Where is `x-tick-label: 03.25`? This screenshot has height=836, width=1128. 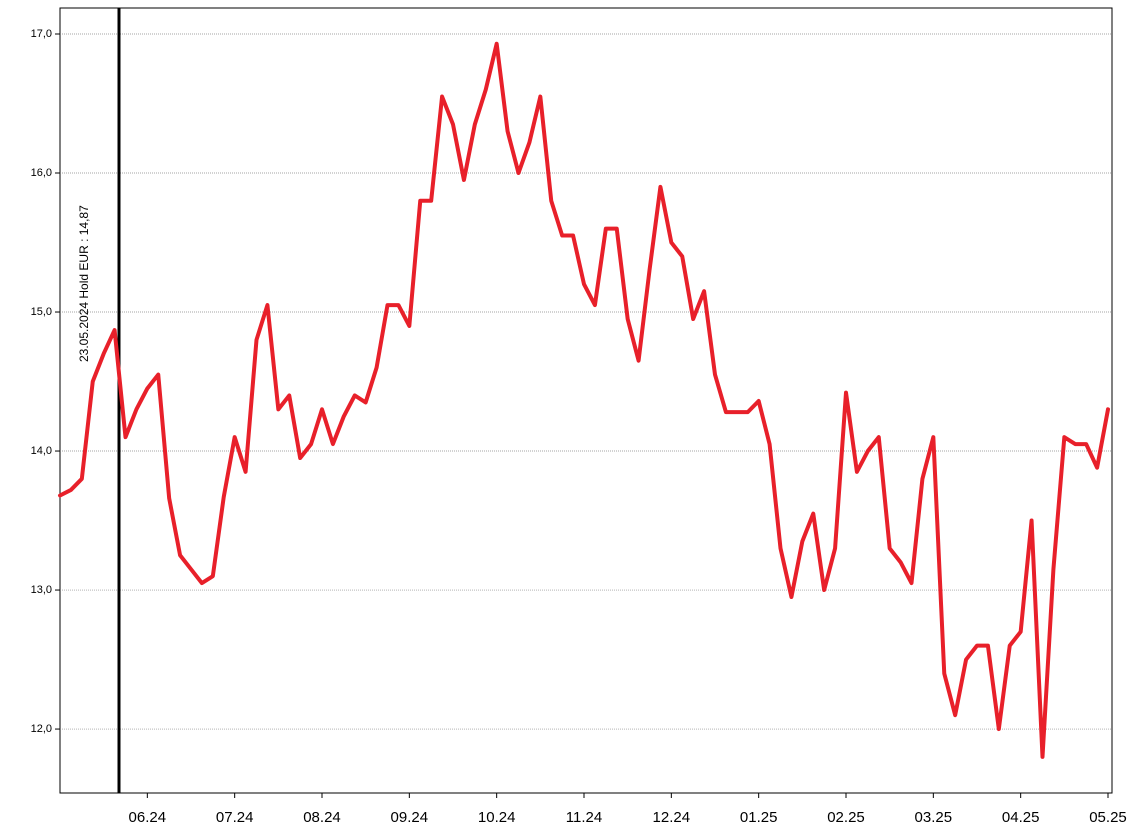 x-tick-label: 03.25 is located at coordinates (934, 817).